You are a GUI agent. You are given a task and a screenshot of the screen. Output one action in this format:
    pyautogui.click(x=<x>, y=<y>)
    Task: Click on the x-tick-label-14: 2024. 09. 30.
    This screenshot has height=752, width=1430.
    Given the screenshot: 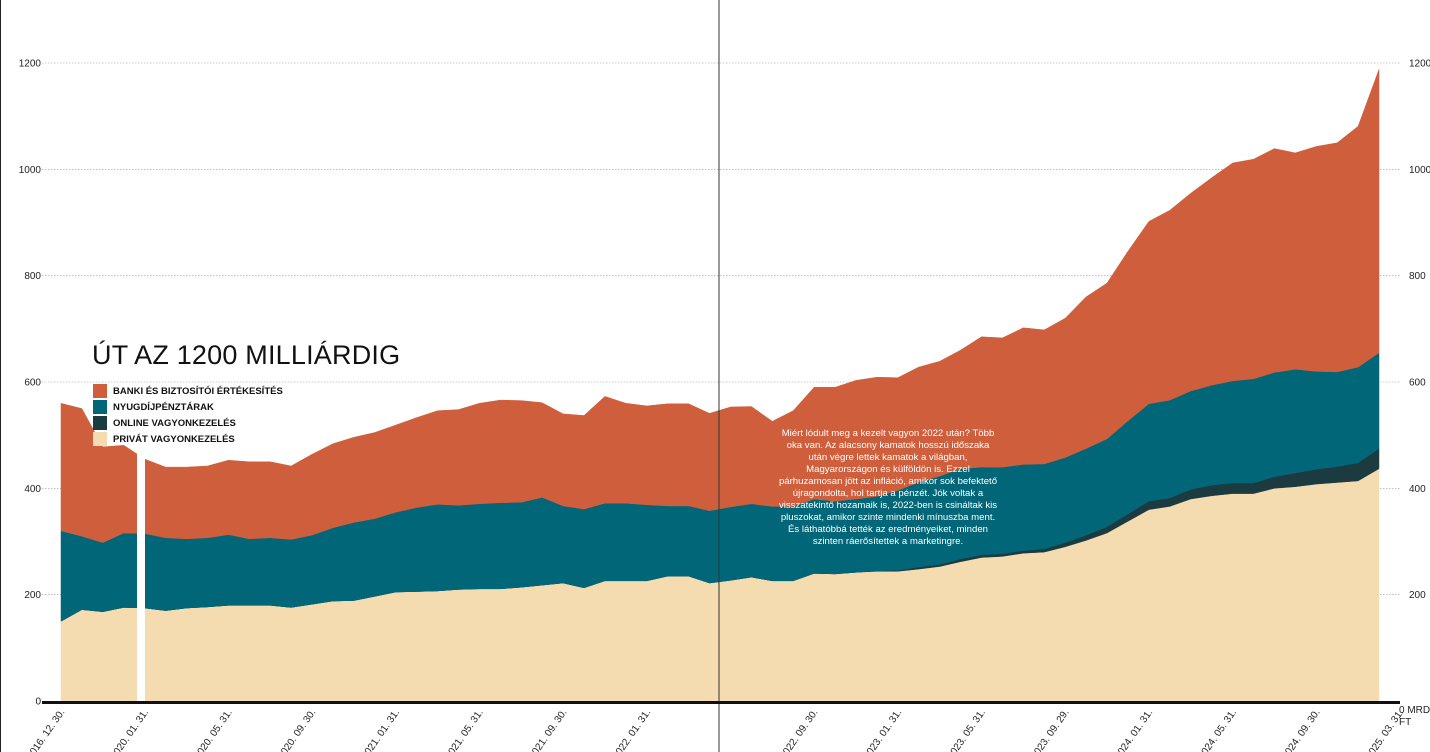 What is the action you would take?
    pyautogui.click(x=1301, y=729)
    